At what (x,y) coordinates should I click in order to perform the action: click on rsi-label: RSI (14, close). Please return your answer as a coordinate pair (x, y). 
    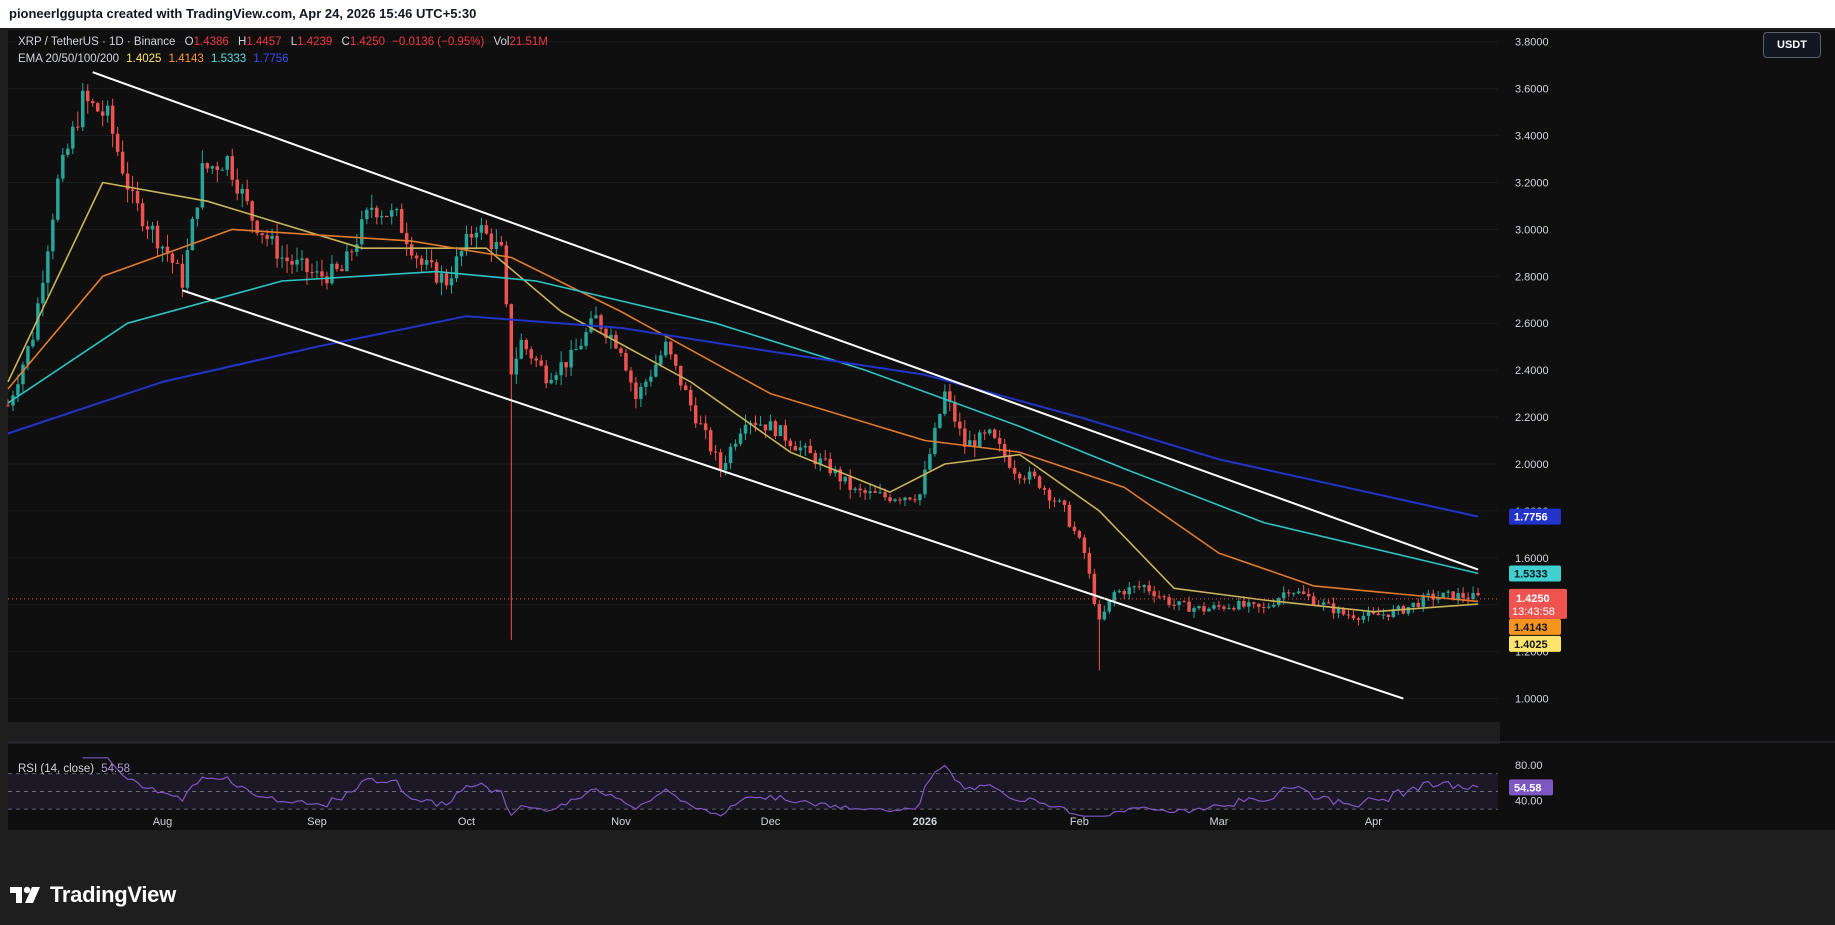
    Looking at the image, I should click on (56, 769).